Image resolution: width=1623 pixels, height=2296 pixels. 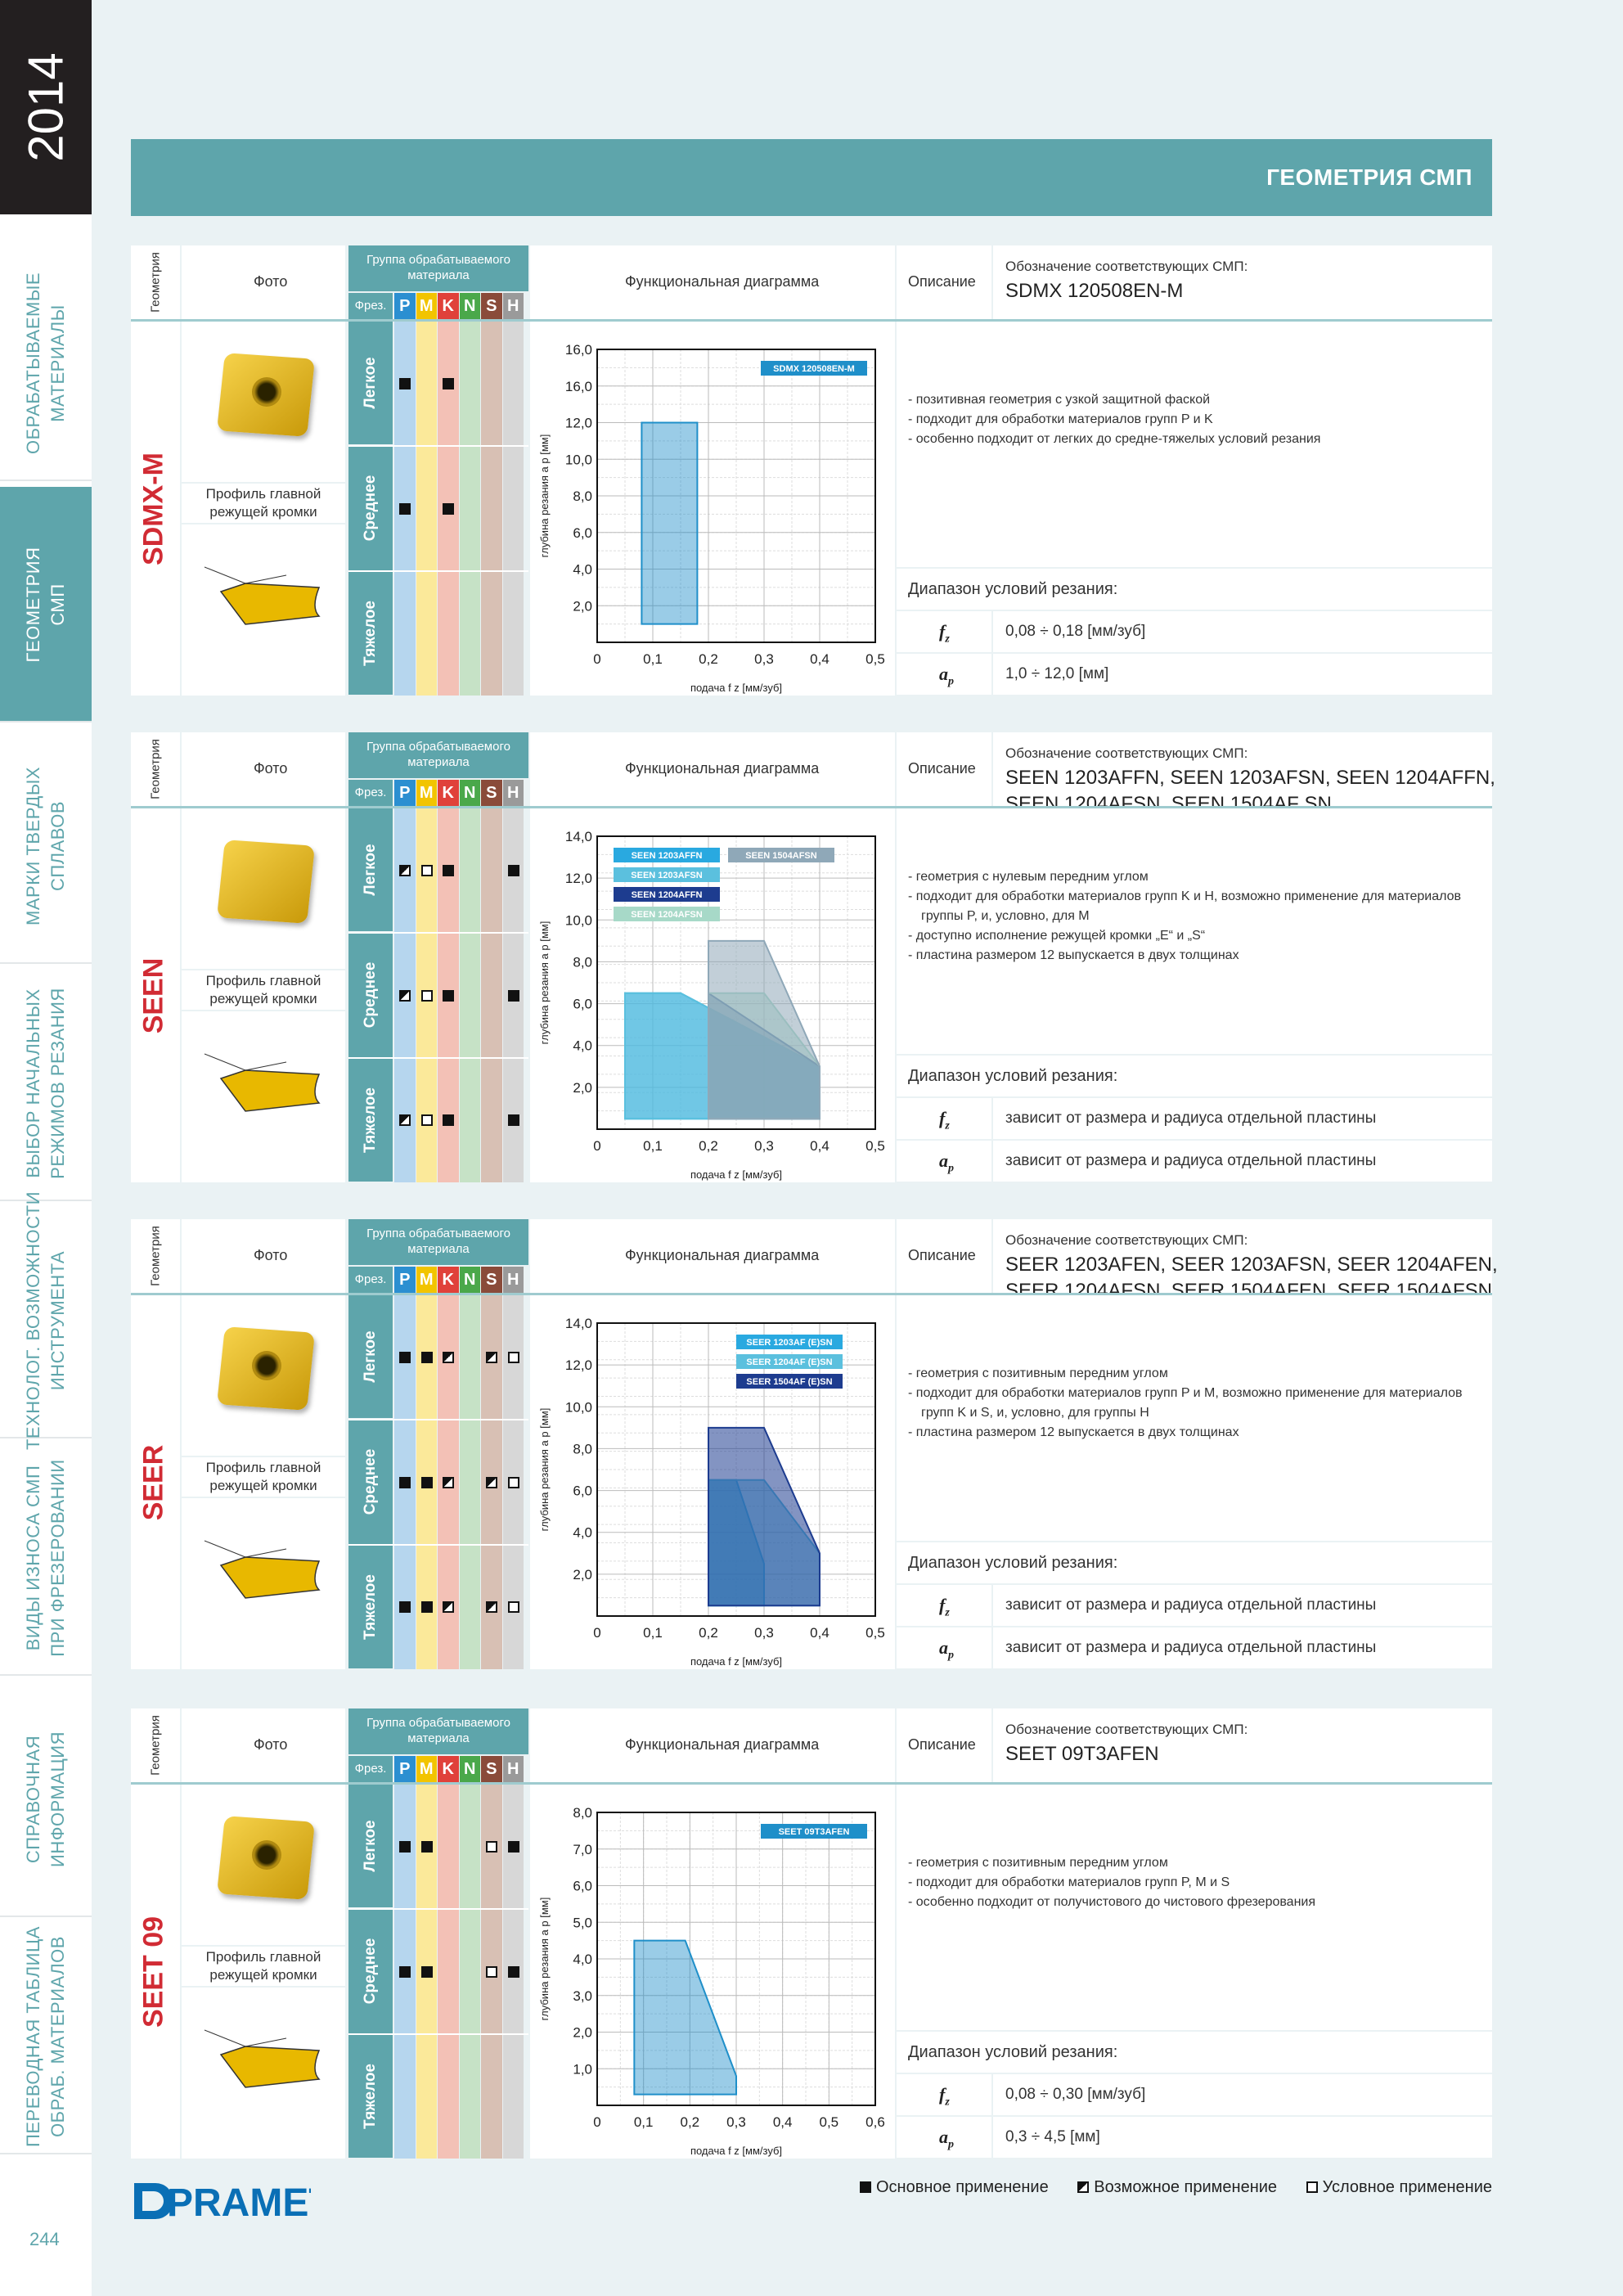 What do you see at coordinates (1194, 1418) in the screenshot?
I see `description-cell` at bounding box center [1194, 1418].